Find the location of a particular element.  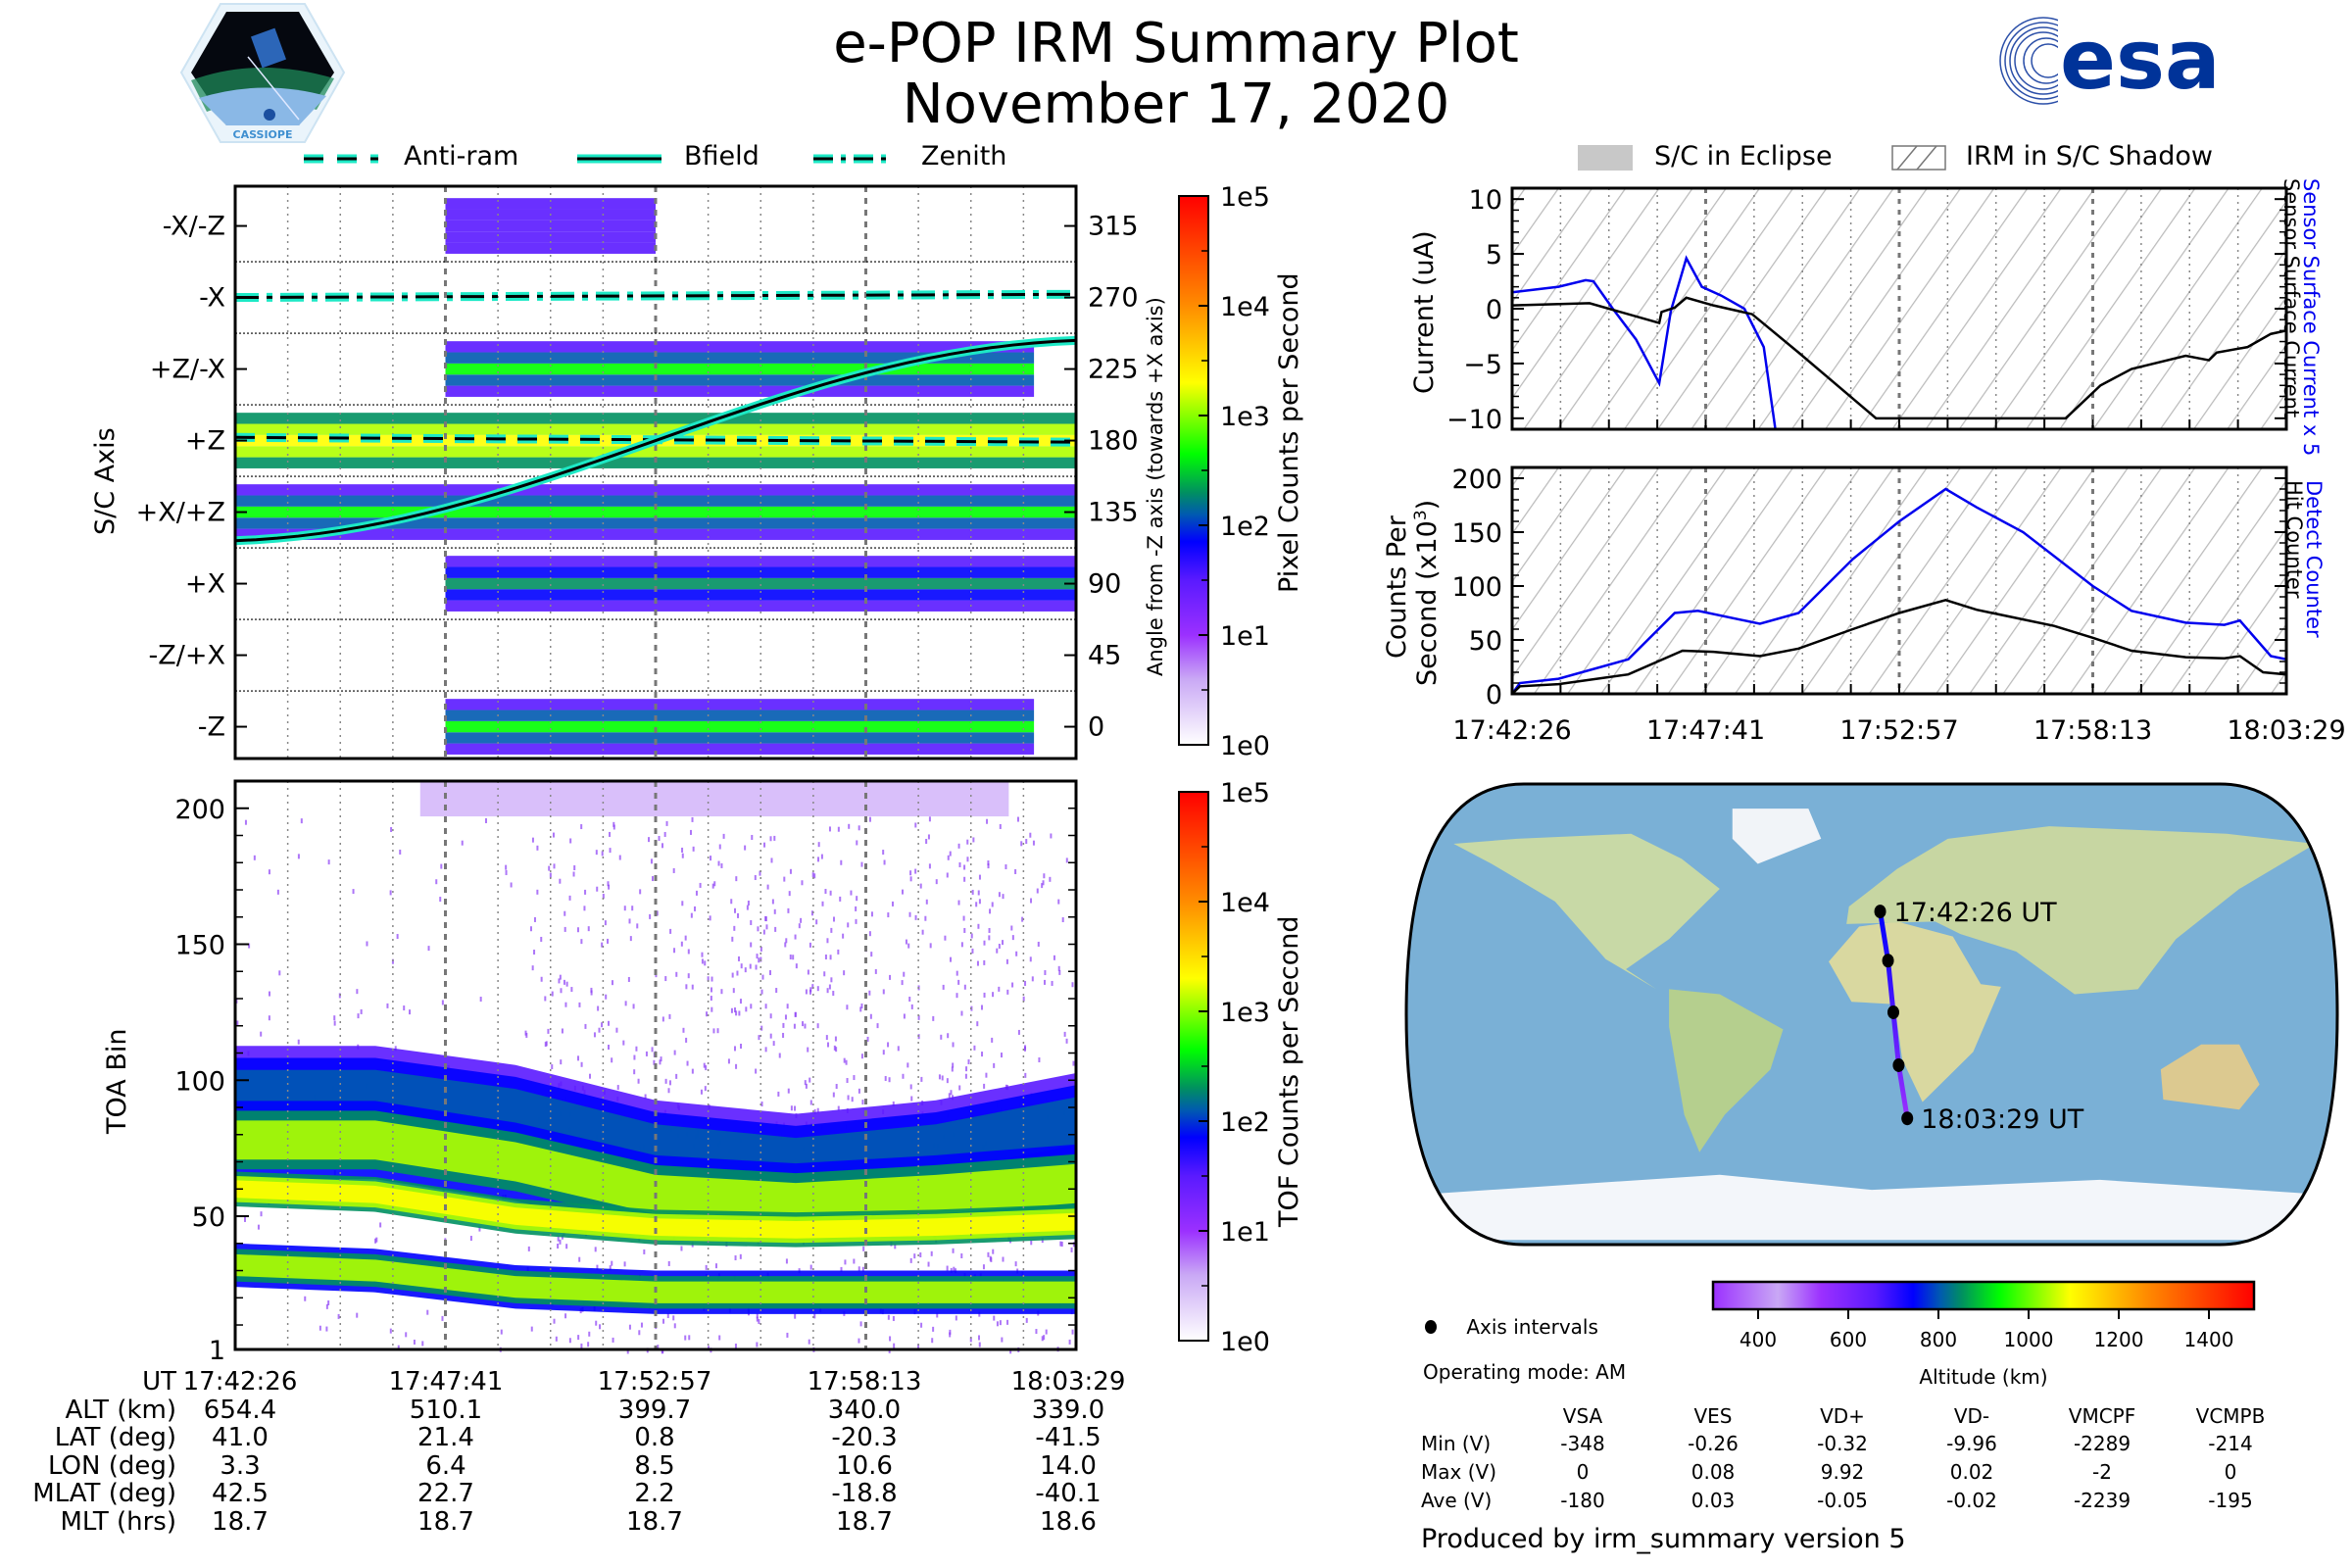

altitude-tick-label: 600 is located at coordinates (1848, 1339).